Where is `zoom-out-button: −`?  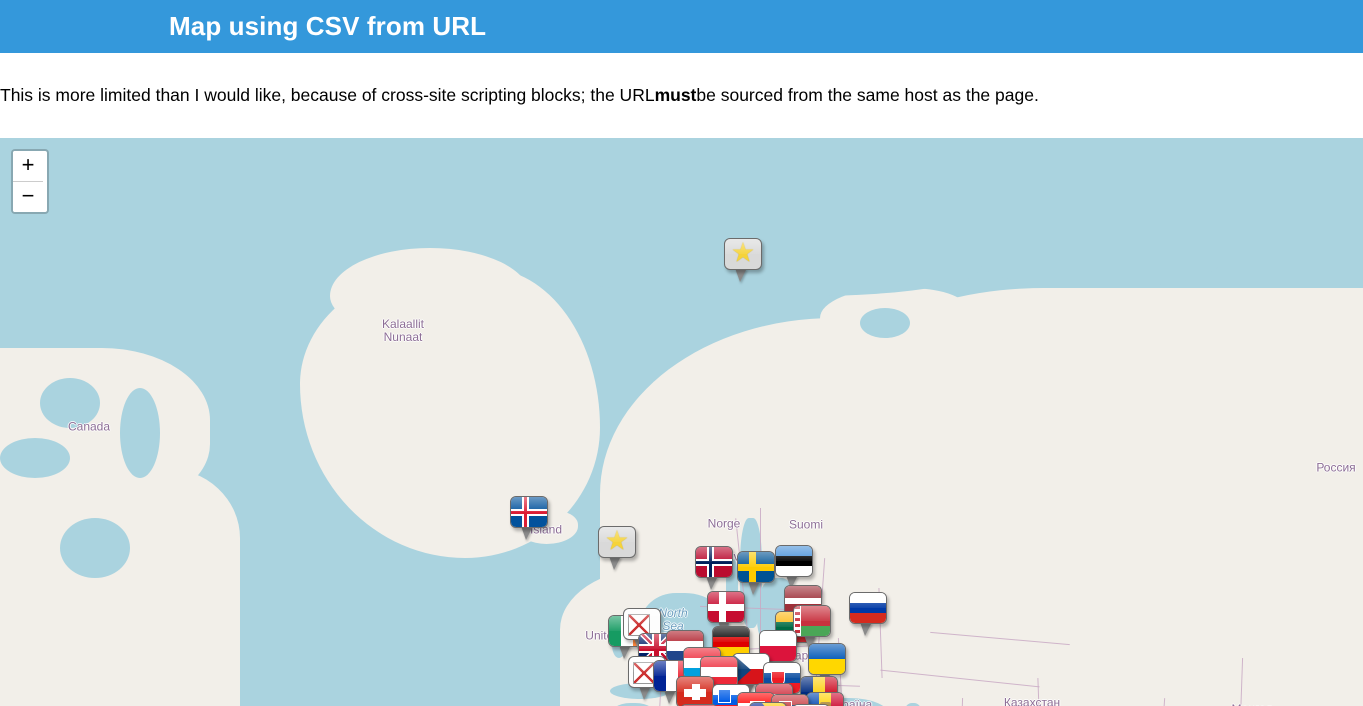
zoom-out-button: − is located at coordinates (28, 197).